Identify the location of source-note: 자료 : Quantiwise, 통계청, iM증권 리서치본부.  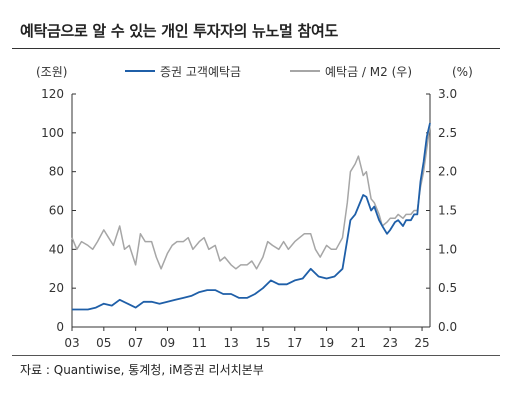
(142, 370).